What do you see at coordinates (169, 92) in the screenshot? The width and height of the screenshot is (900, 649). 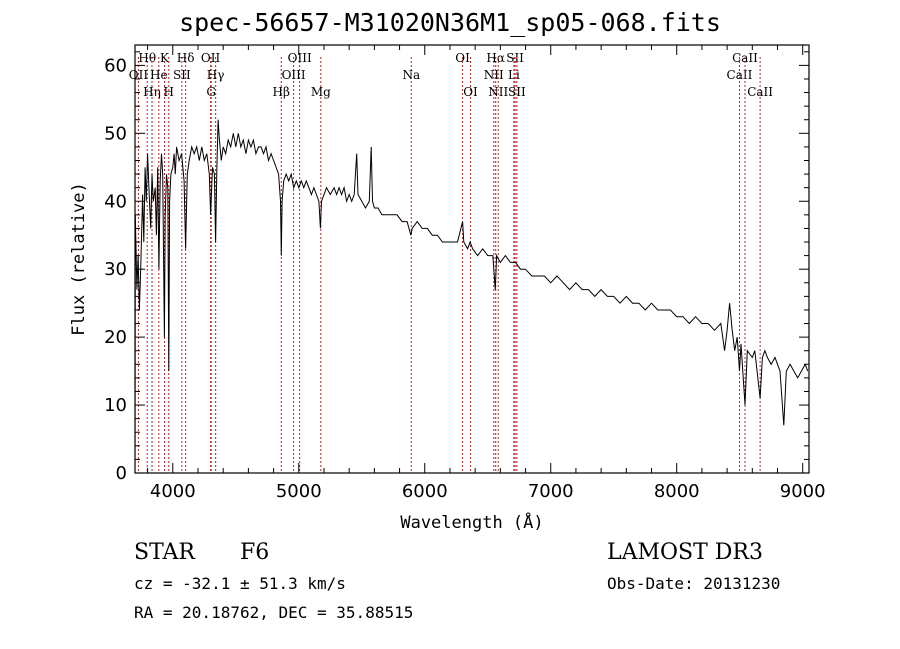 I see `spectral-line-label: H` at bounding box center [169, 92].